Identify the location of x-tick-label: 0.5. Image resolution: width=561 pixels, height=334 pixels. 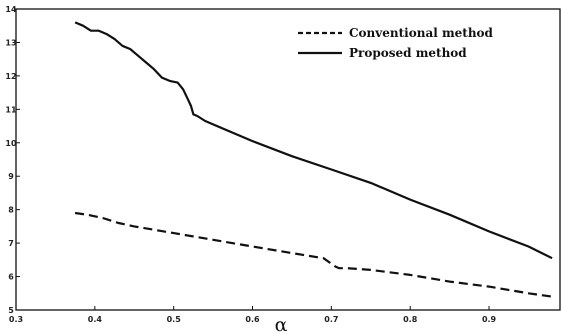
(174, 319).